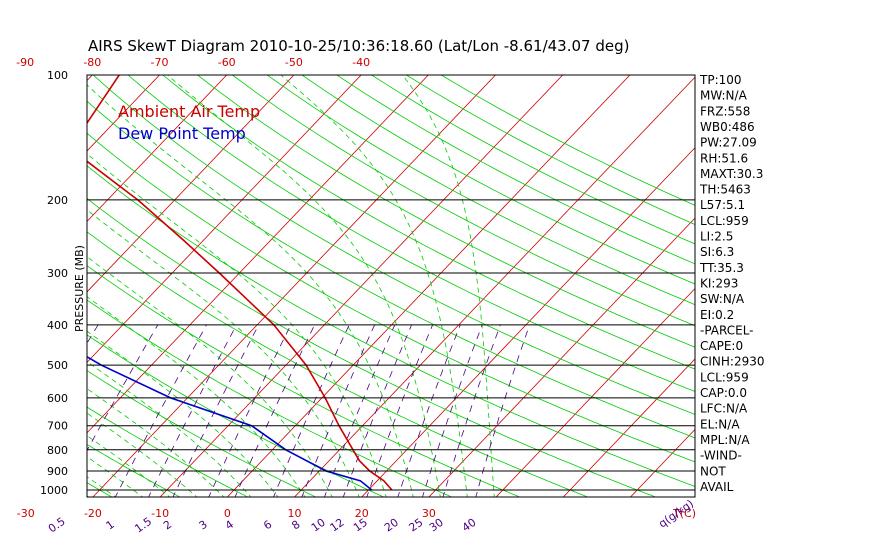 The height and width of the screenshot is (560, 870). Describe the element at coordinates (719, 283) in the screenshot. I see `stability-index-item: KI:293` at that location.